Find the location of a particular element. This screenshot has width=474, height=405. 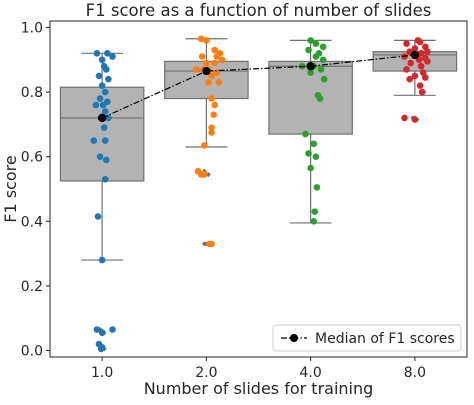

y-axis-ticks: 0.0 0.2 0.4 0.6 0.8 1.0 is located at coordinates (35, 190).